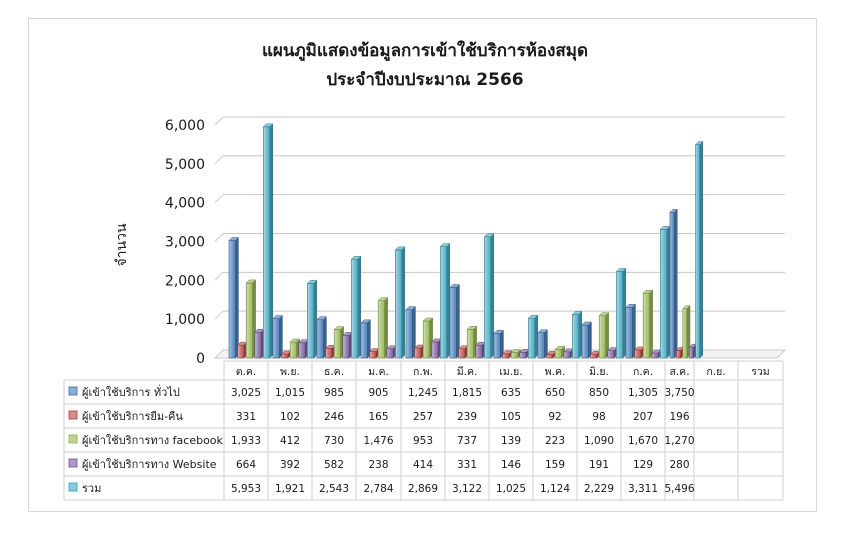 This screenshot has width=847, height=546. Describe the element at coordinates (334, 465) in the screenshot. I see `data-label: 582` at that location.